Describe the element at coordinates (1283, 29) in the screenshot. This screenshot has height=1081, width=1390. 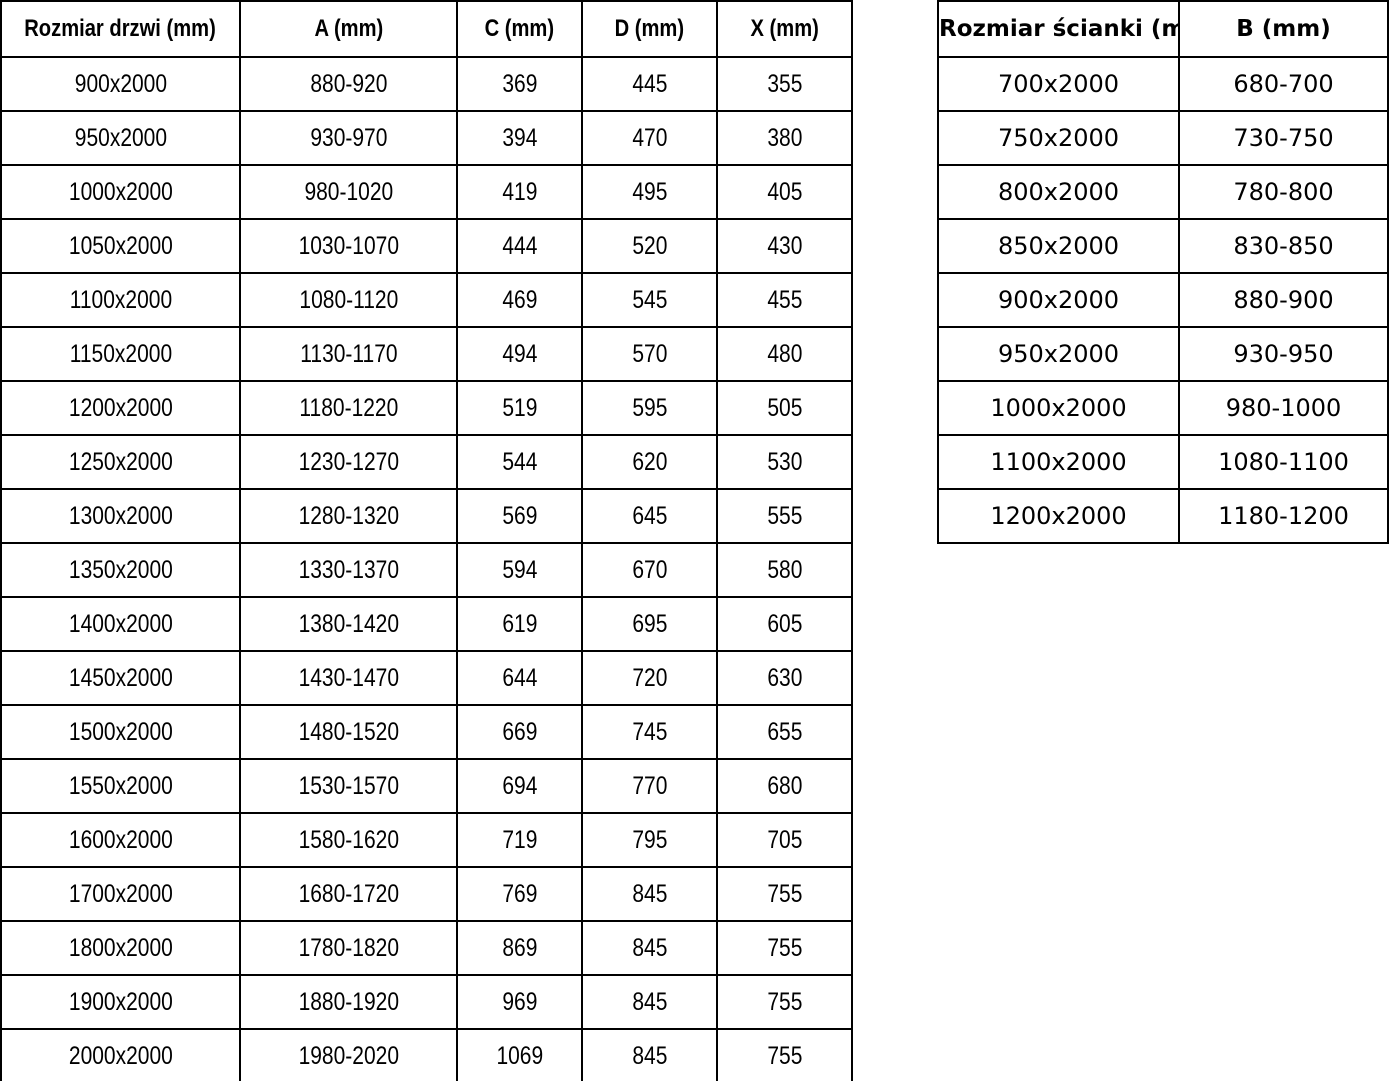
I see `column-header: B (mm)` at that location.